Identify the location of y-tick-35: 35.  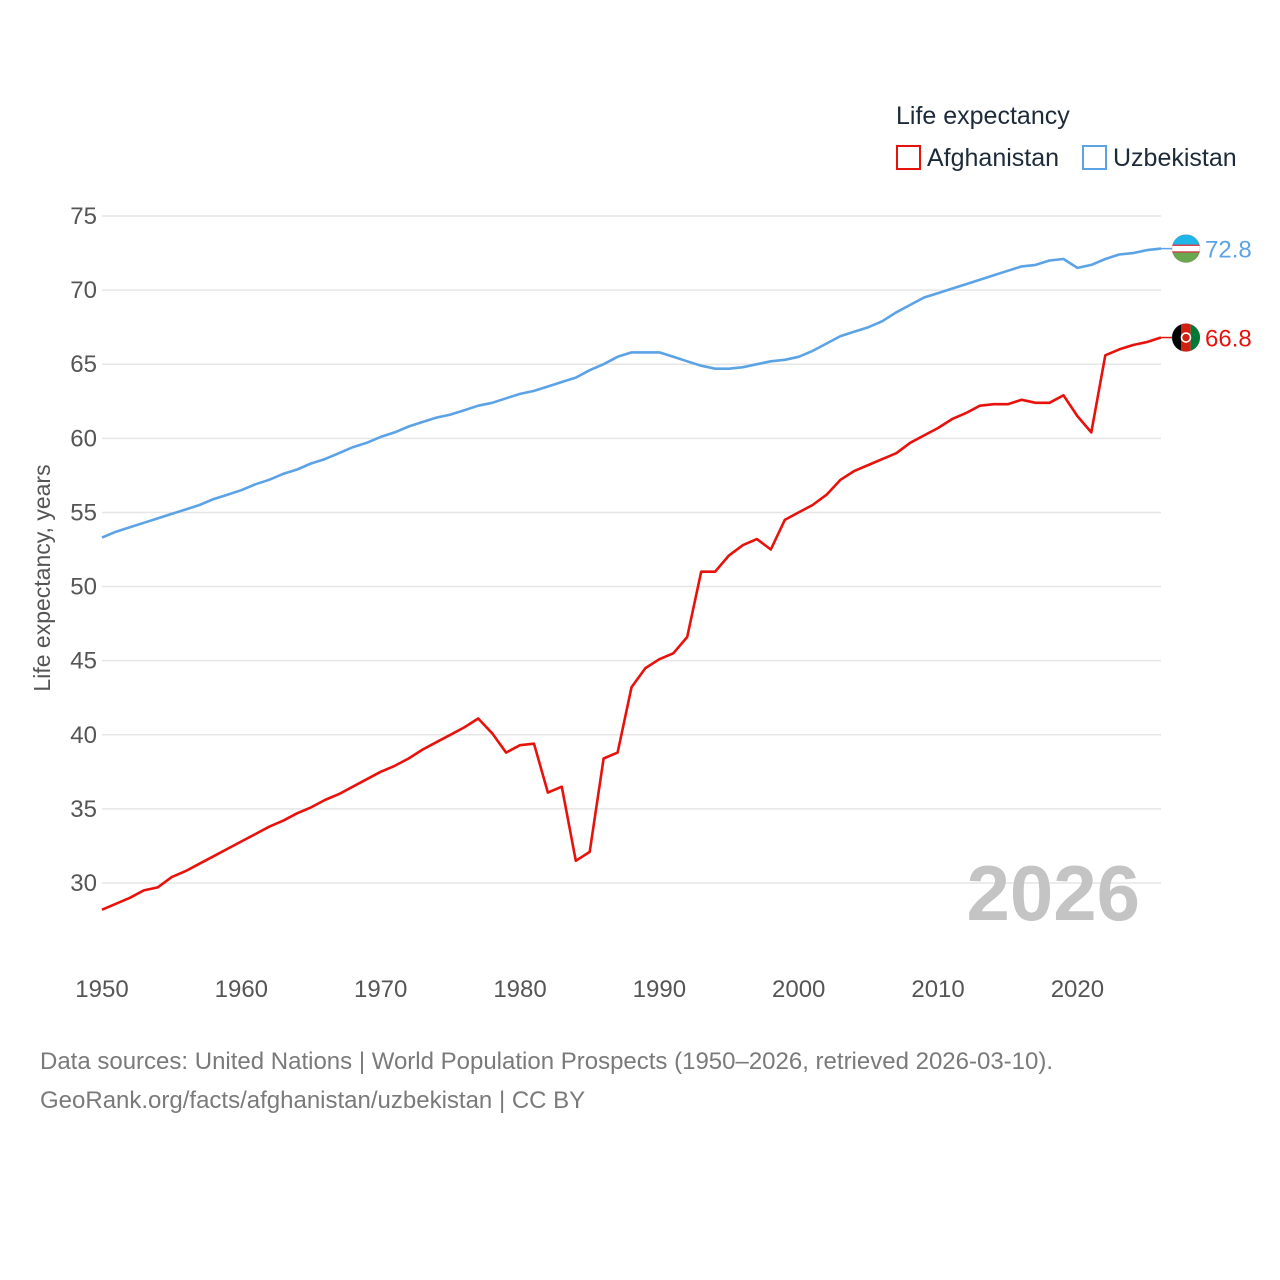
(83, 809).